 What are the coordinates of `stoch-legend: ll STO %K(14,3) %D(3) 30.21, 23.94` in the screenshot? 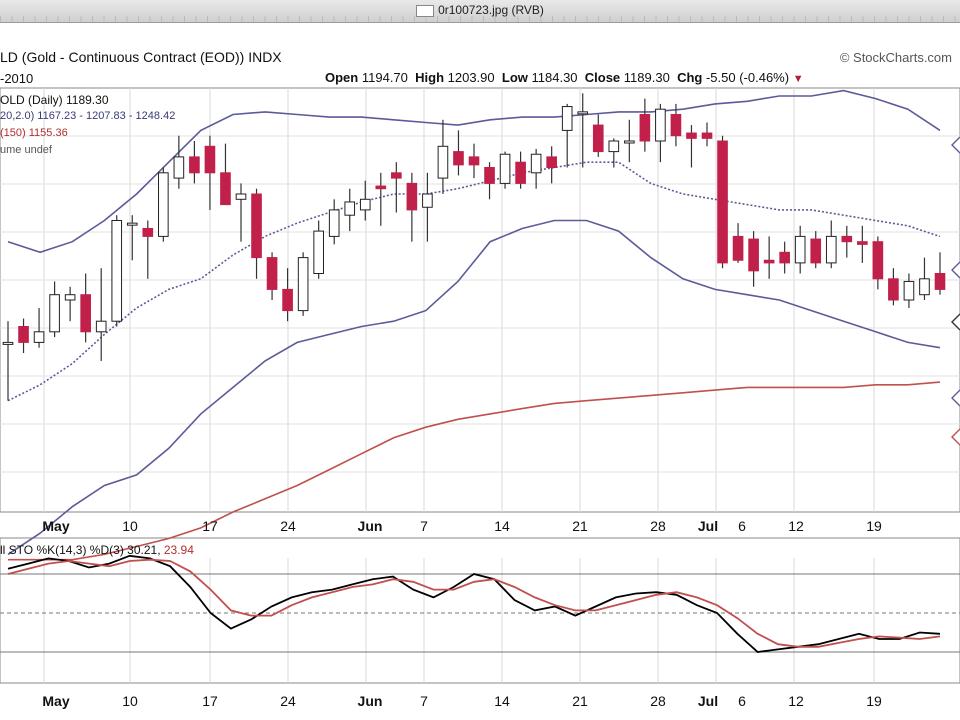 It's located at (97, 550).